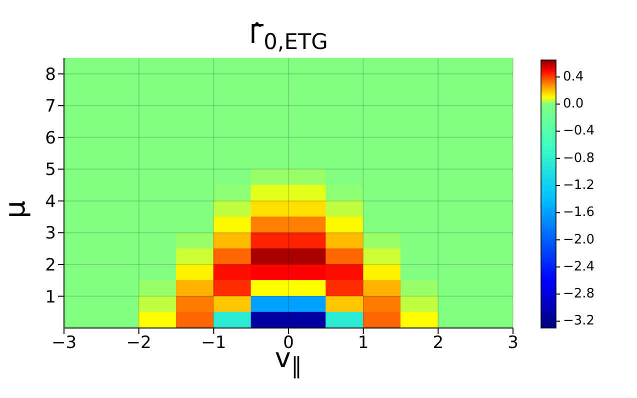 This screenshot has width=637, height=398. Describe the element at coordinates (579, 240) in the screenshot. I see `color-bar-label: −2.0` at that location.